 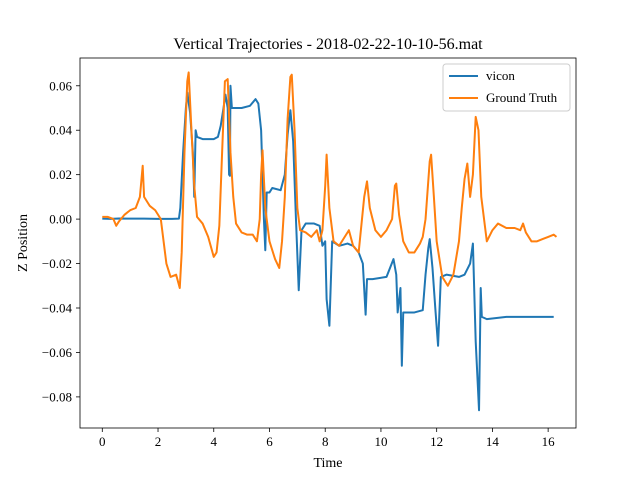 What do you see at coordinates (380, 441) in the screenshot?
I see `x-tick-label: 10` at bounding box center [380, 441].